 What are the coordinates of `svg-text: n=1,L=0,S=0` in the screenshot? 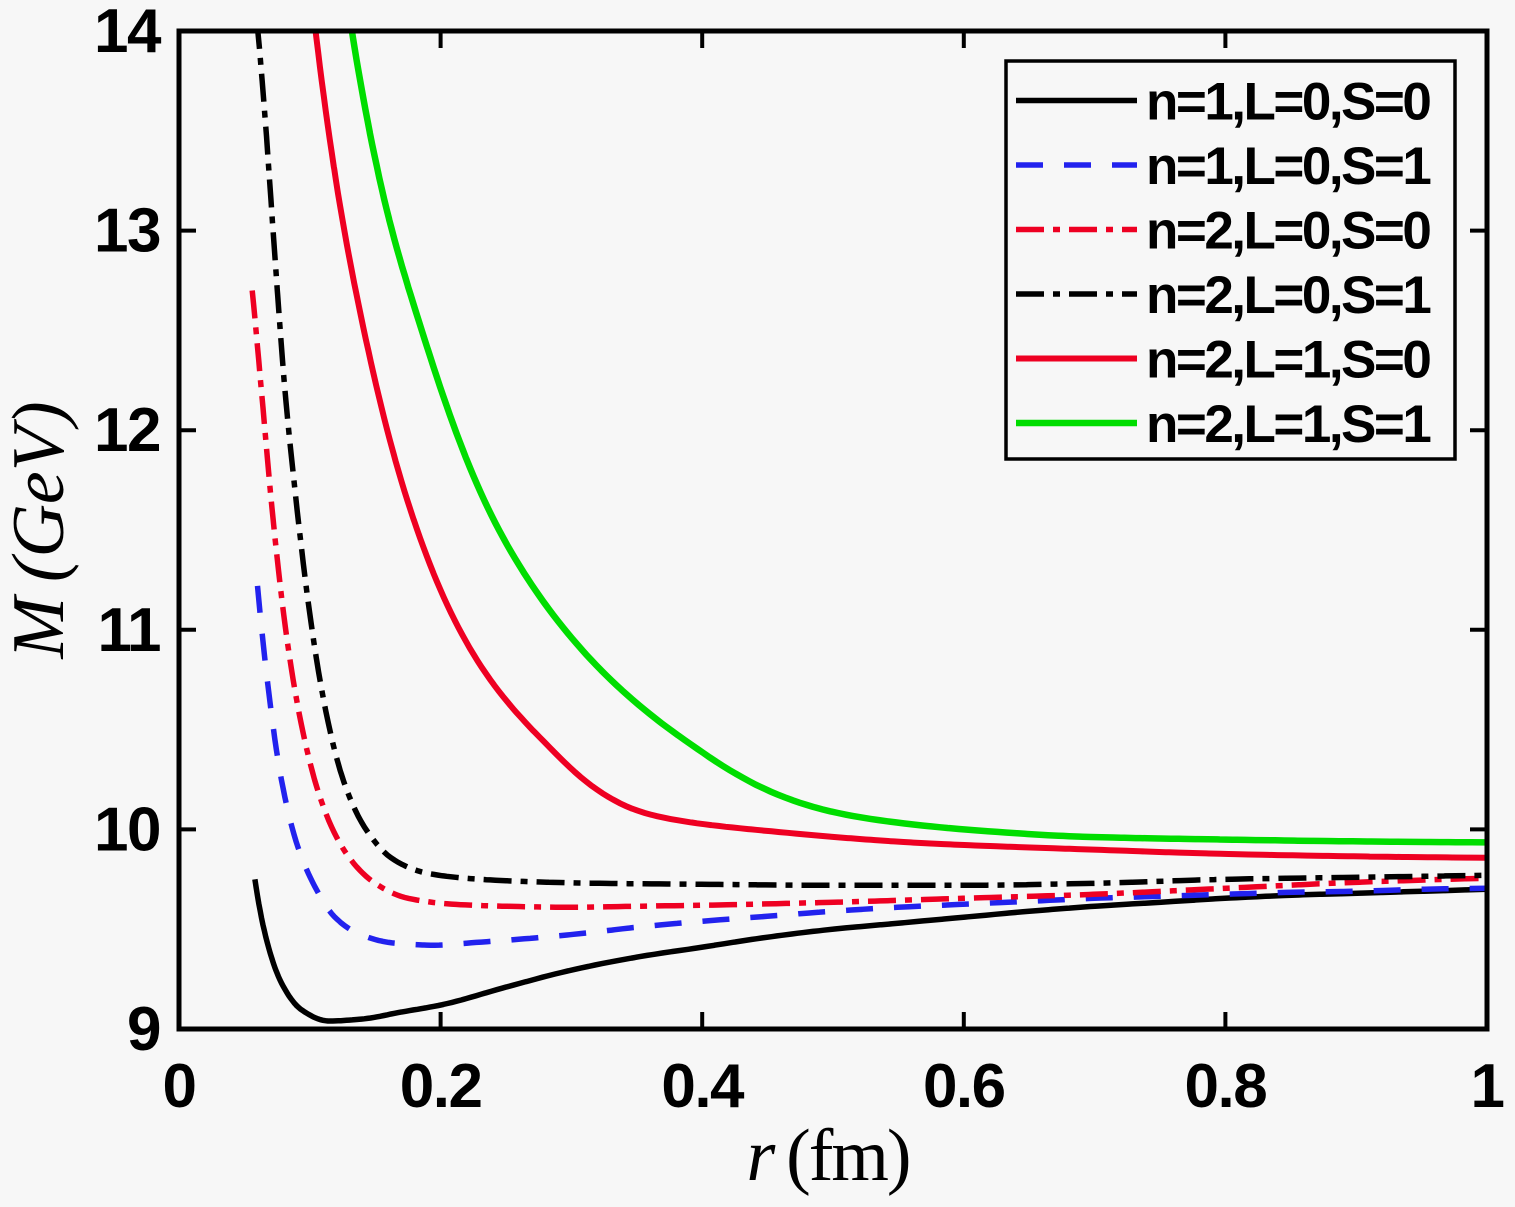 It's located at (1288, 102).